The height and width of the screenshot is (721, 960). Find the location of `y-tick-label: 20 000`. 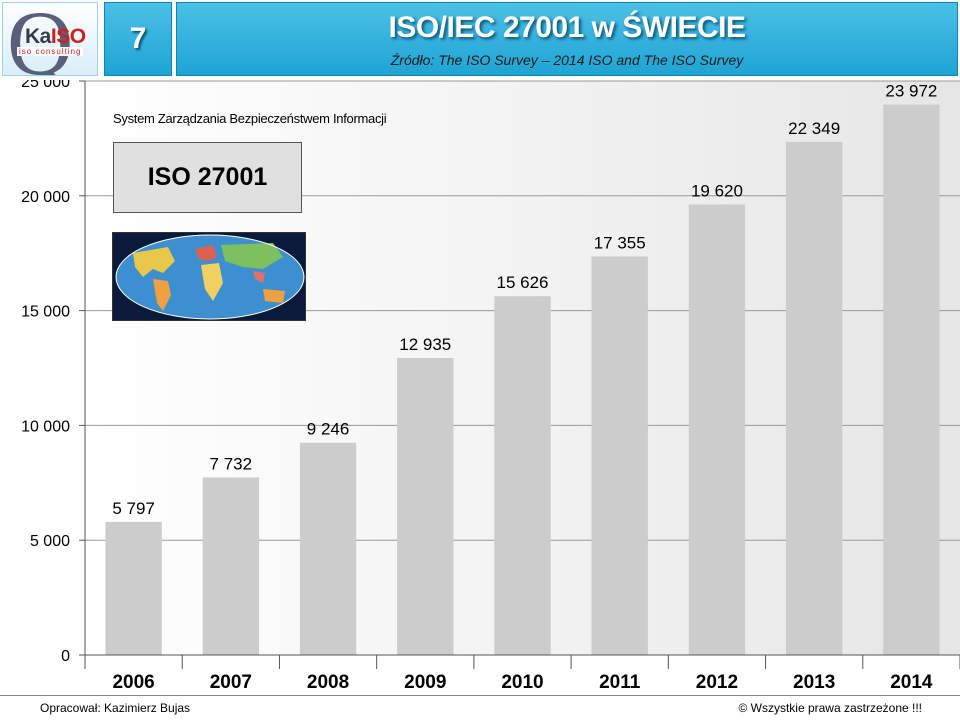

y-tick-label: 20 000 is located at coordinates (45, 197).